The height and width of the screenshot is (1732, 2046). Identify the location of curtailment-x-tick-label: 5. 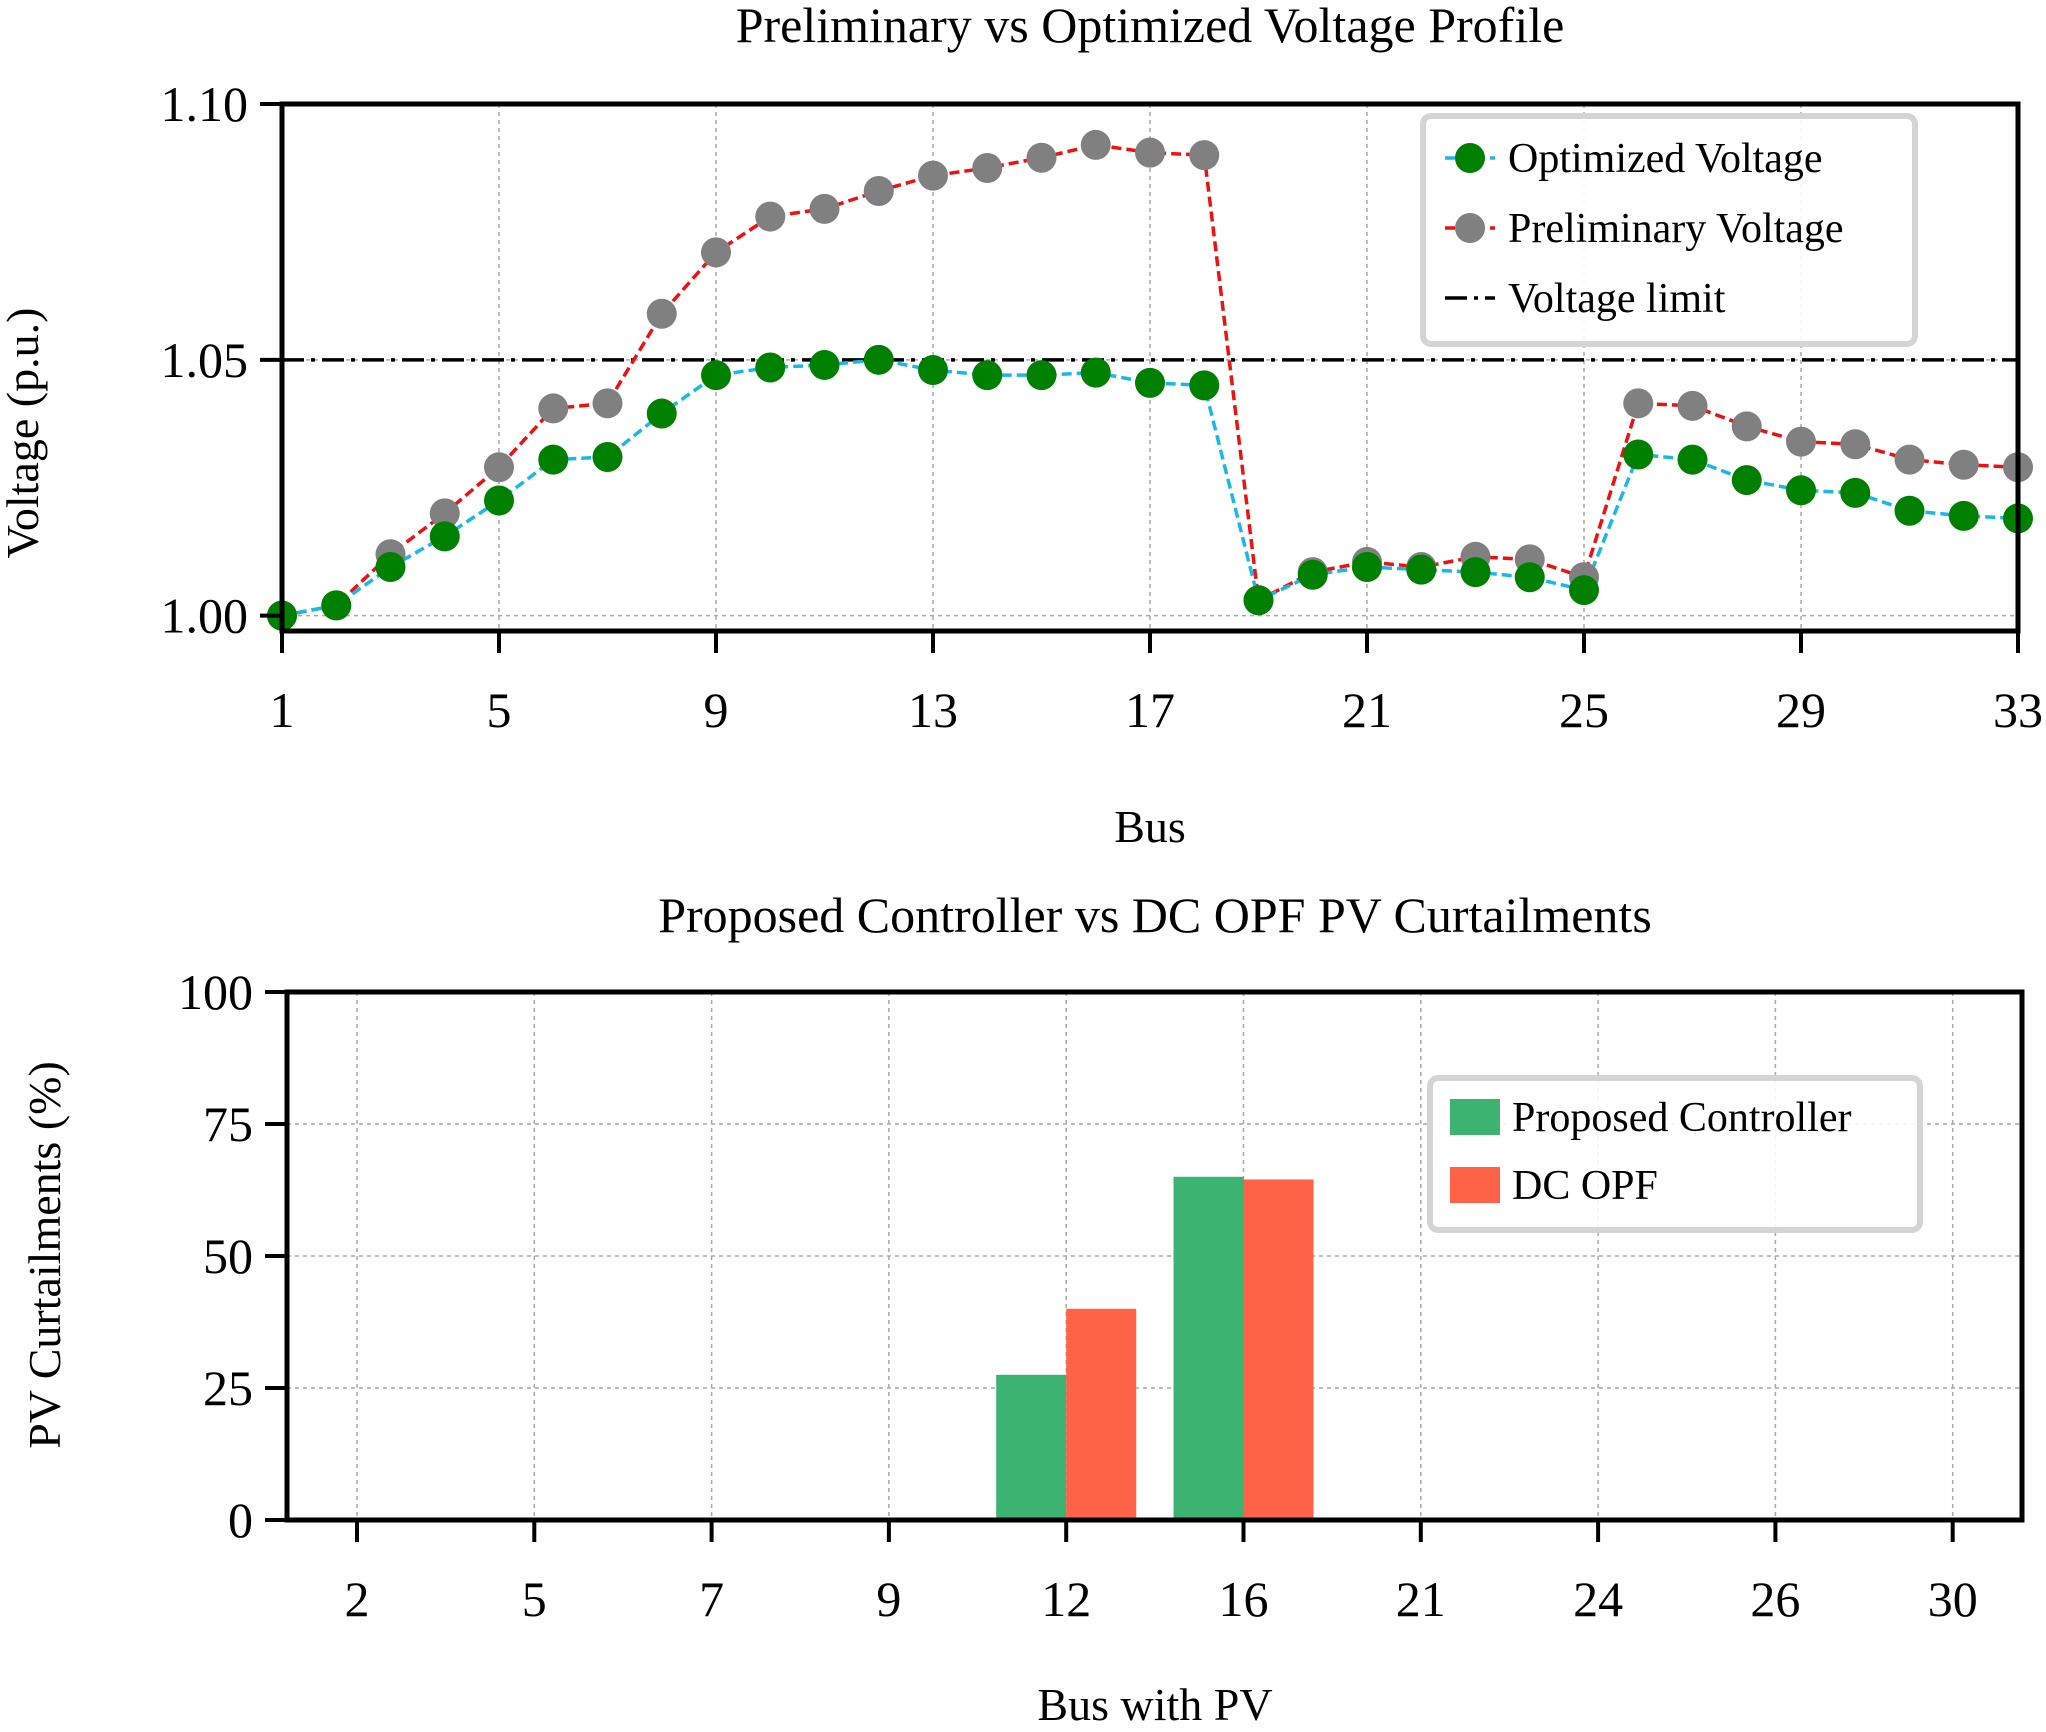
(534, 1599).